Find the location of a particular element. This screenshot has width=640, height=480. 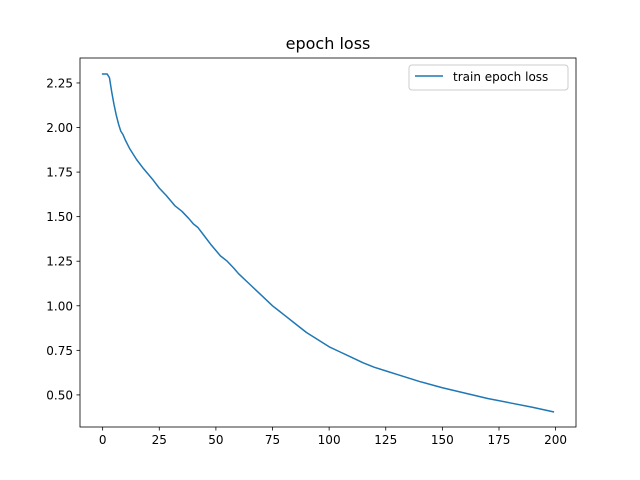

legend: train epoch loss is located at coordinates (488, 77).